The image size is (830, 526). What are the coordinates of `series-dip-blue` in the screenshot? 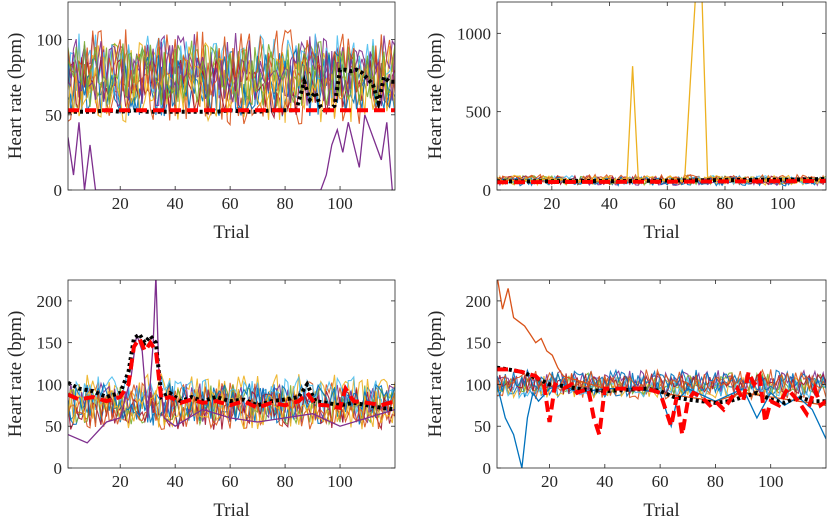 It's located at (661, 425).